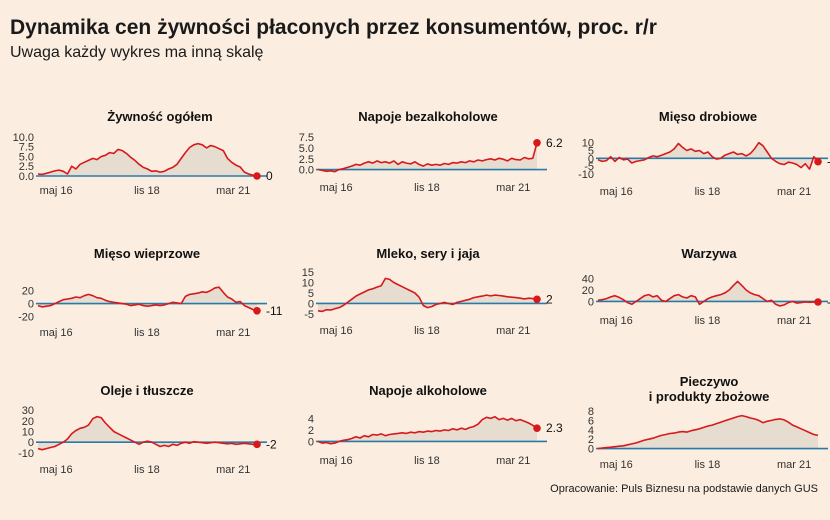 Image resolution: width=830 pixels, height=520 pixels. Describe the element at coordinates (428, 253) in the screenshot. I see `chart-title: Mleko, sery i jaja` at that location.